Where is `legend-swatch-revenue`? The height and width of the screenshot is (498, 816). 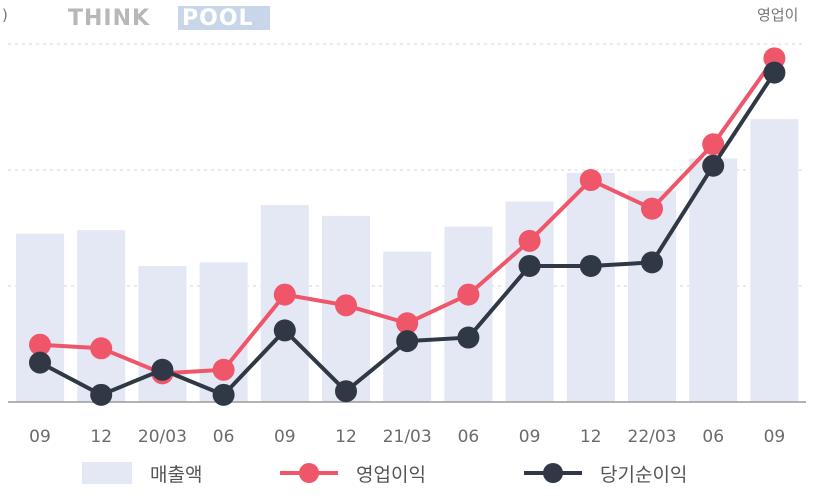 legend-swatch-revenue is located at coordinates (107, 473).